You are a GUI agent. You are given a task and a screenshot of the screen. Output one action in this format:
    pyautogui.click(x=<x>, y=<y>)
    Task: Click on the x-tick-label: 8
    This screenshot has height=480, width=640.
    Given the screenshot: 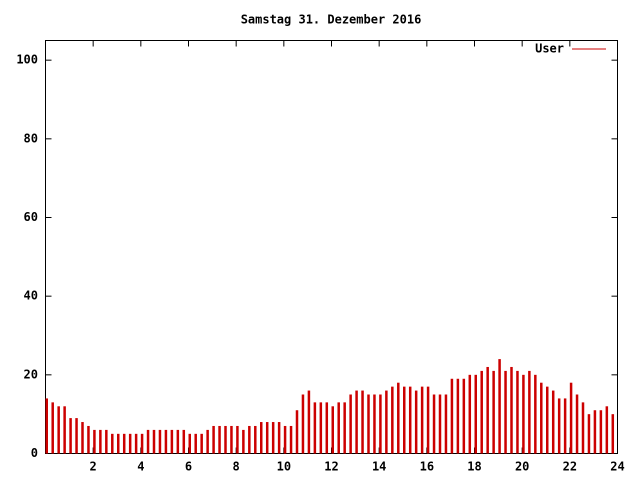 What is the action you would take?
    pyautogui.click(x=236, y=467)
    